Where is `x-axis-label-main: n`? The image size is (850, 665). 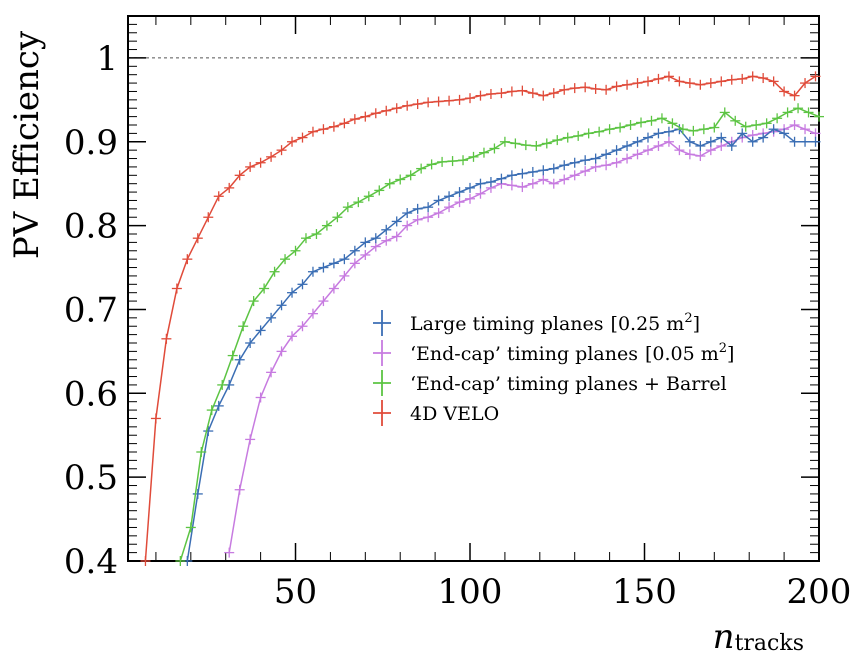 x-axis-label-main: n is located at coordinates (724, 637).